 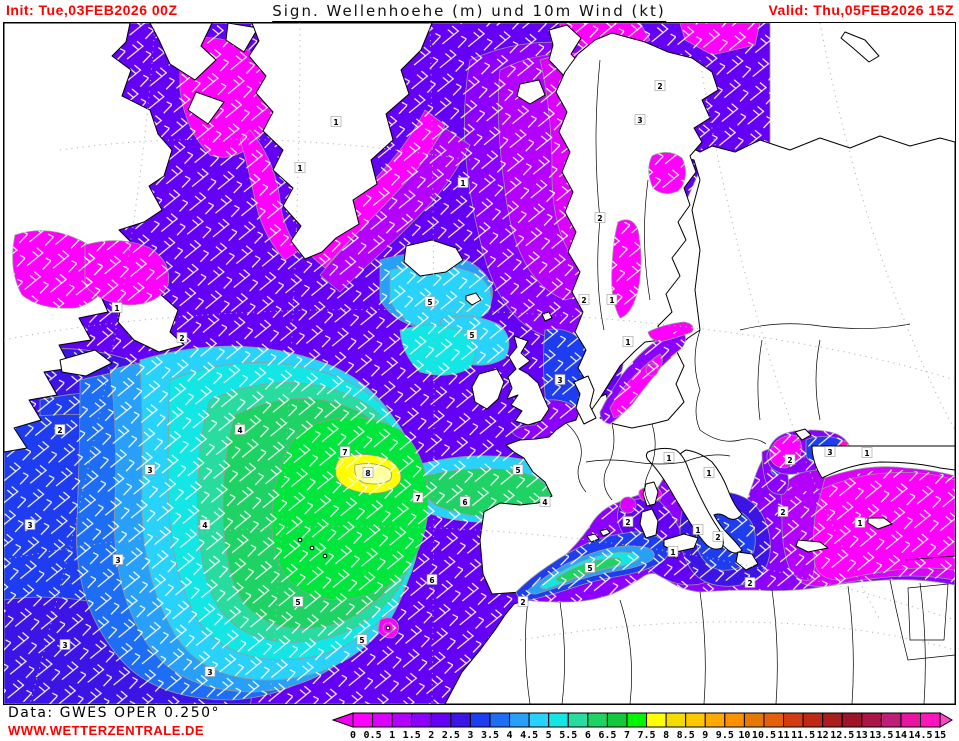 I want to click on coast-newfoundland, so click(x=151, y=323).